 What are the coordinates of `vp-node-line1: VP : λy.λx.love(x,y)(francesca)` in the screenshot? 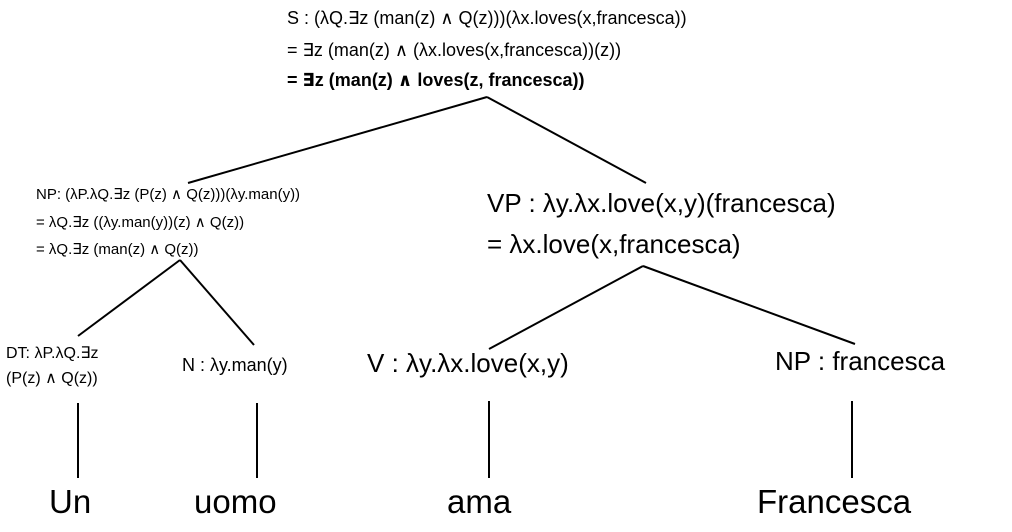 It's located at (661, 203).